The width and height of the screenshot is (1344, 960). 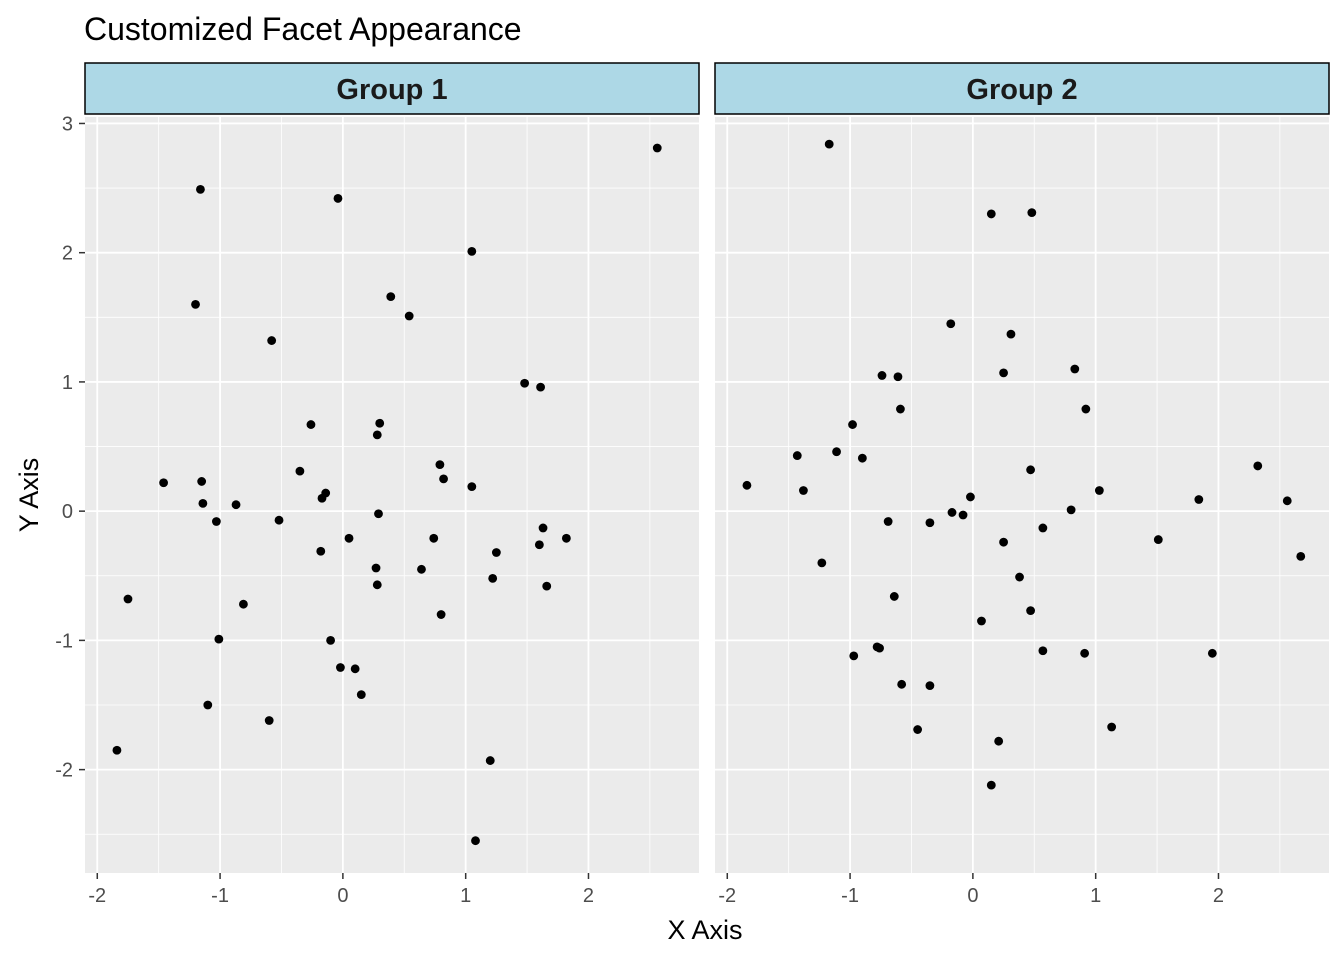 What do you see at coordinates (64, 641) in the screenshot?
I see `y-tick-label: -1` at bounding box center [64, 641].